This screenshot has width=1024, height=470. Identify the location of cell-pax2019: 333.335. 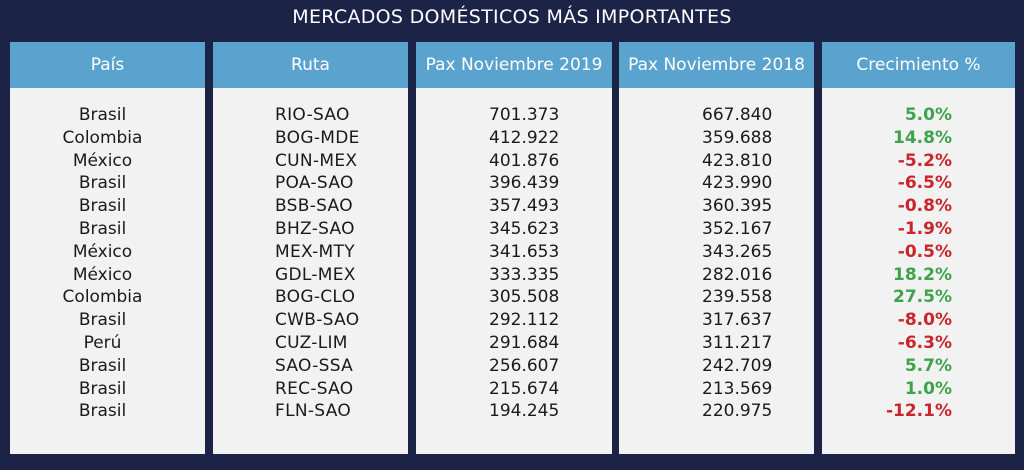
(524, 274).